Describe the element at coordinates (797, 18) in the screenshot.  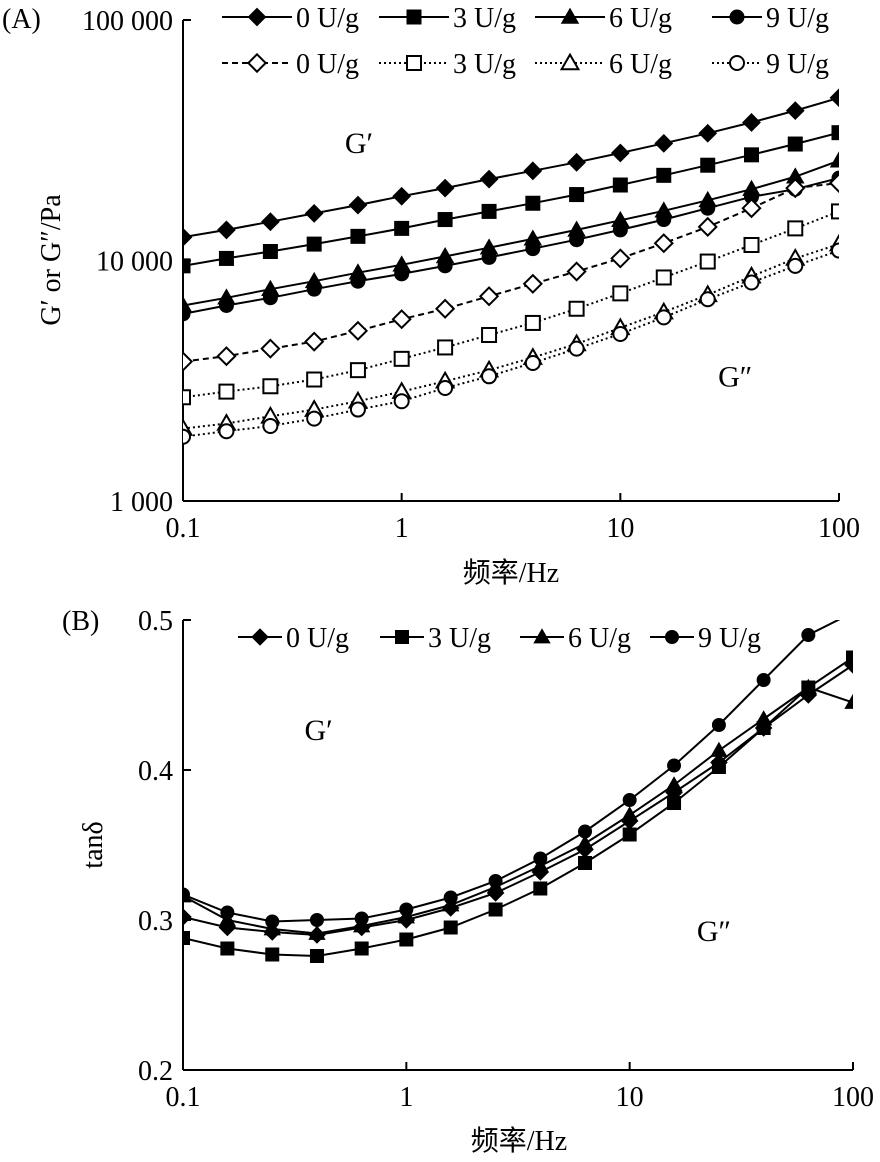
I see `panel-a-legend-label: 9 U/g` at that location.